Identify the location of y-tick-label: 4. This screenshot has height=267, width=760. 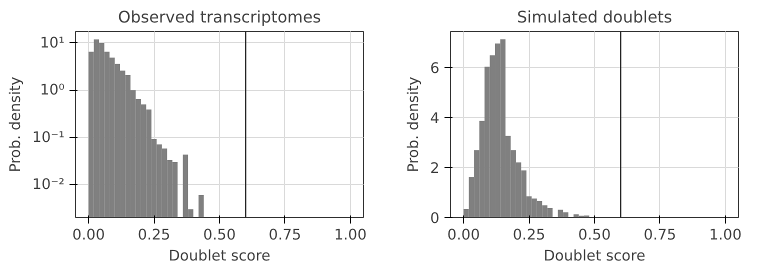
(435, 119).